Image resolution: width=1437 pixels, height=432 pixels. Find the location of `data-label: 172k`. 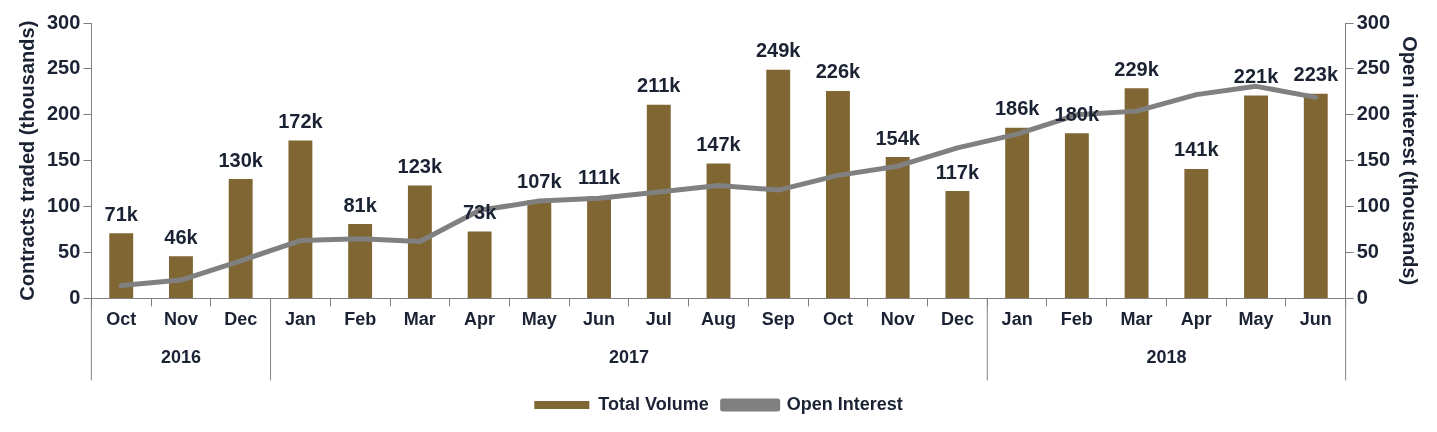

data-label: 172k is located at coordinates (301, 121).